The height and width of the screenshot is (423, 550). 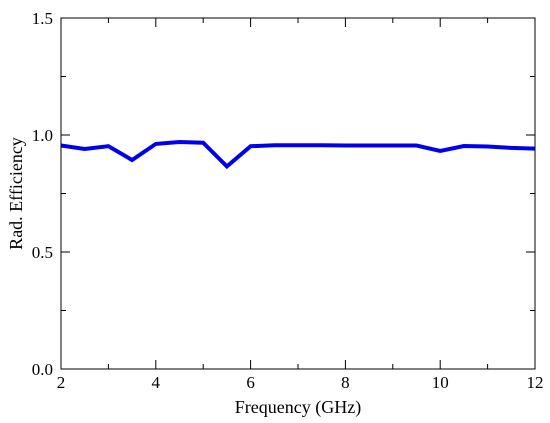 What do you see at coordinates (440, 382) in the screenshot?
I see `x-tick-label: 10` at bounding box center [440, 382].